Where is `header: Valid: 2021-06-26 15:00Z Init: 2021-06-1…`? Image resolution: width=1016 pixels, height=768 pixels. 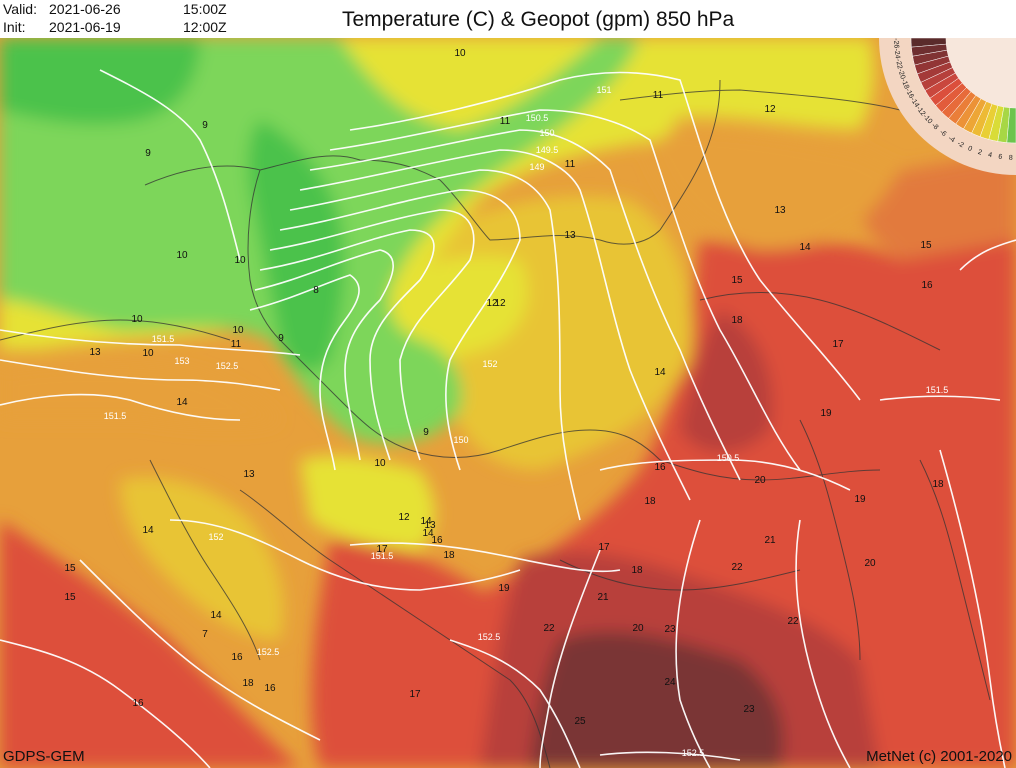
header: Valid: 2021-06-26 15:00Z Init: 2021-06-1… is located at coordinates (508, 19).